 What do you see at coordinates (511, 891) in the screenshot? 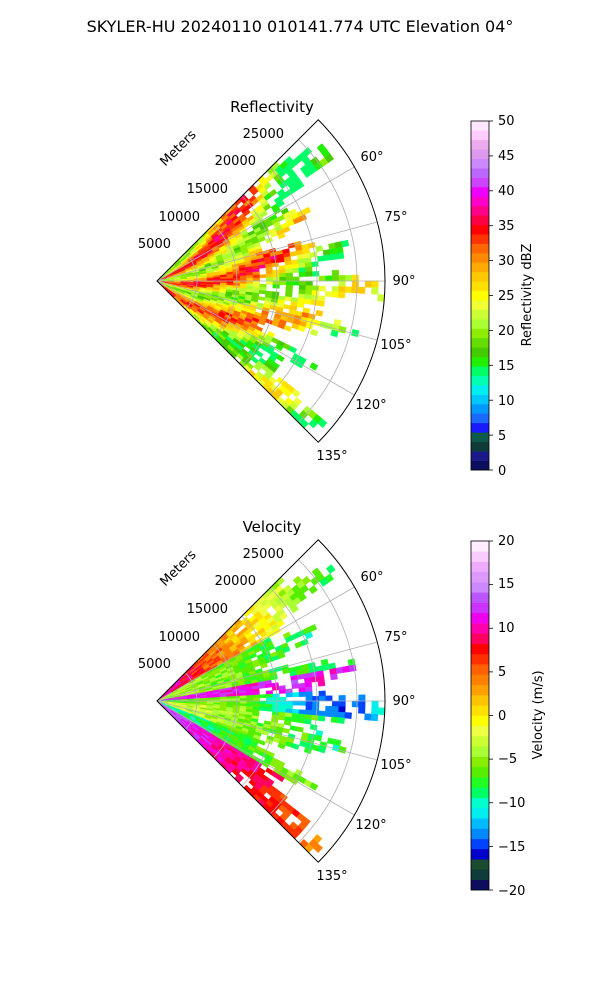
I see `velocity-cbar-tick-m20: −20` at bounding box center [511, 891].